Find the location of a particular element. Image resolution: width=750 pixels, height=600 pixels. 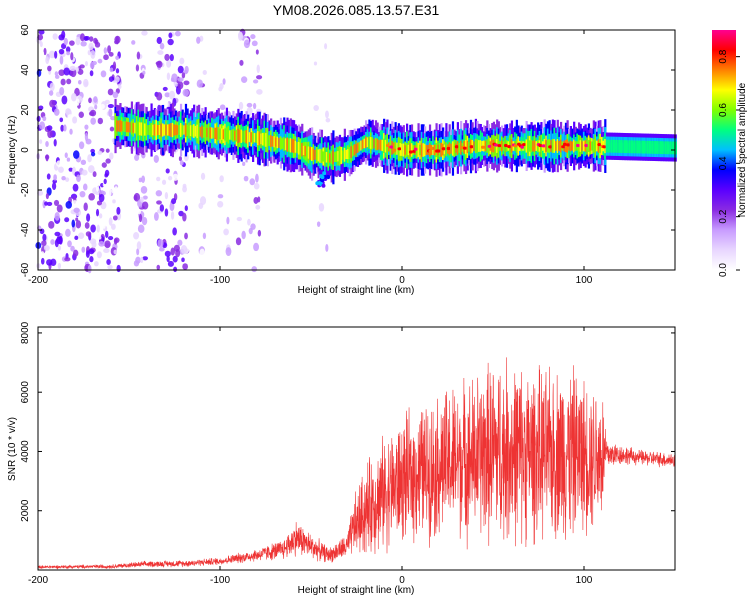

snr-x-label: Height of straight line (km) is located at coordinates (356, 590).